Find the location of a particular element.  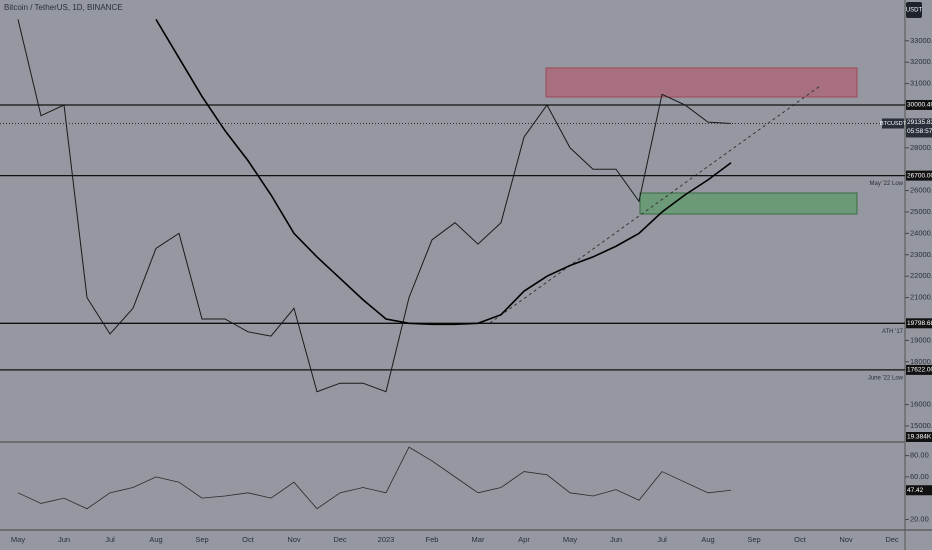

level-note: ATH '17 is located at coordinates (893, 332).